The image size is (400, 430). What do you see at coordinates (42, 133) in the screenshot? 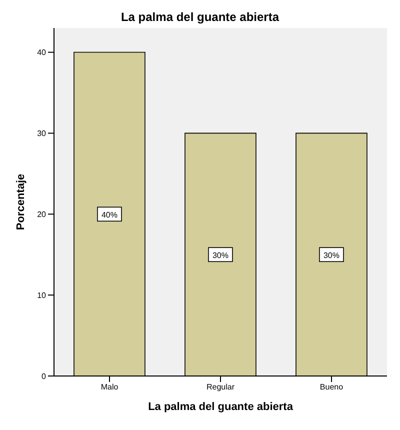
I see `y-tick-label: 30` at bounding box center [42, 133].